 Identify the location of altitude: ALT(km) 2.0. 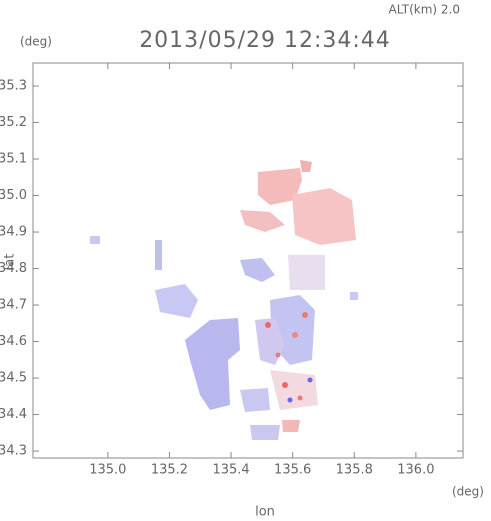
(424, 10).